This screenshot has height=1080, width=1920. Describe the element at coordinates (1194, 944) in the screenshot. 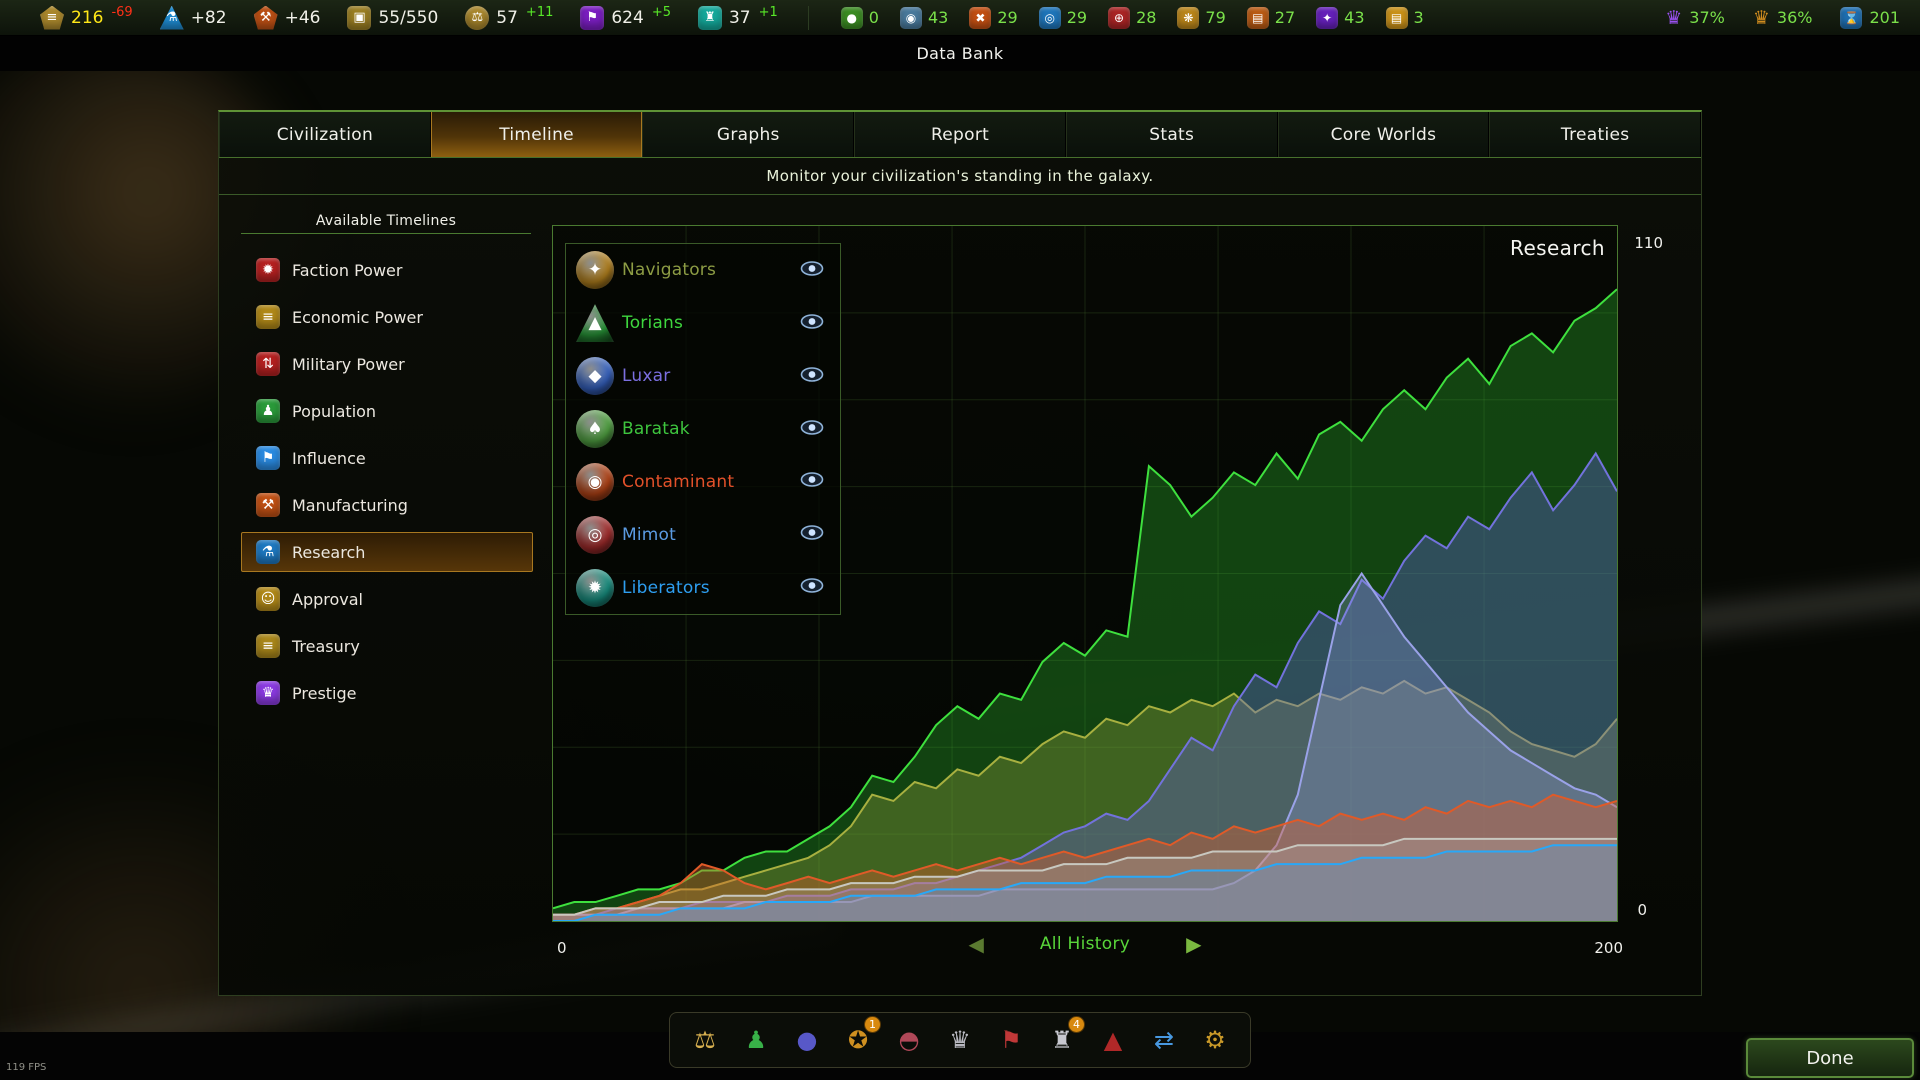

I see `range-next-arrow-icon: ▶` at that location.